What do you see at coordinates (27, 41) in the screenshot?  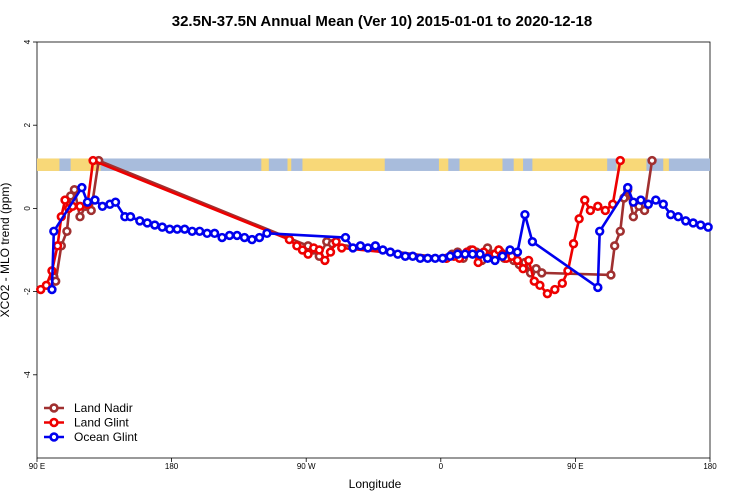 I see `y-tick-label: 4` at bounding box center [27, 41].